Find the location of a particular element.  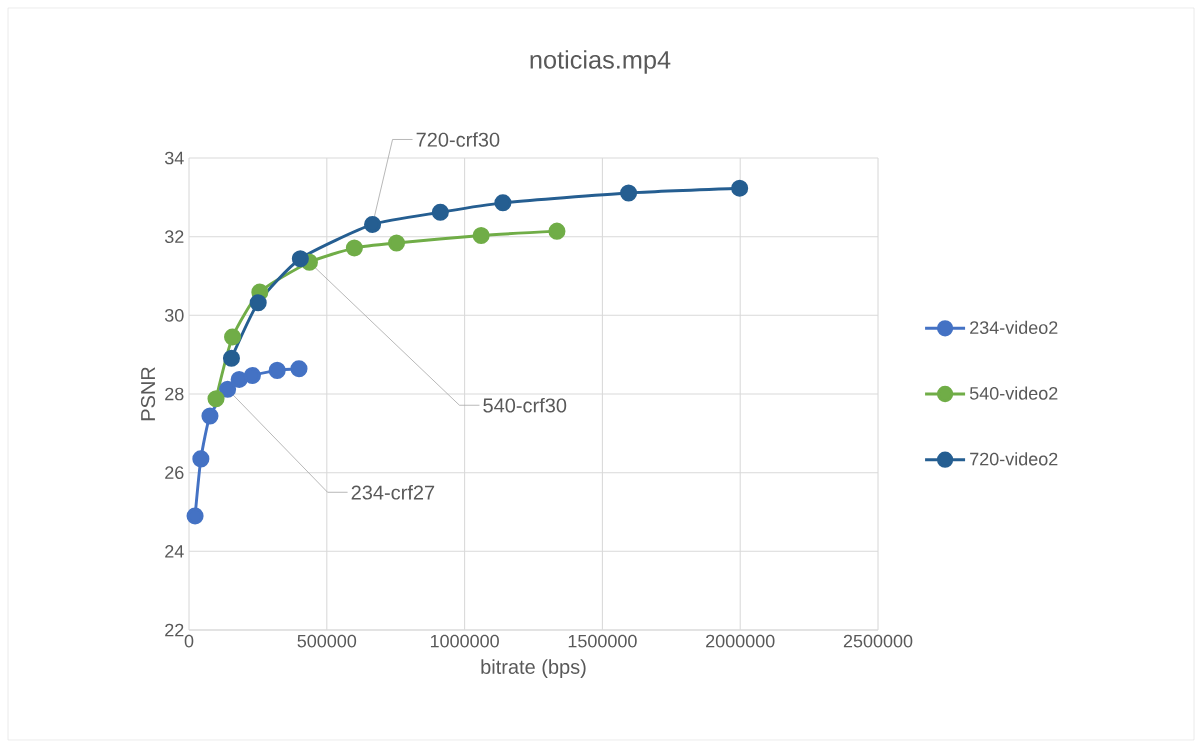

x-axis-title: bitrate (bps) is located at coordinates (533, 668).